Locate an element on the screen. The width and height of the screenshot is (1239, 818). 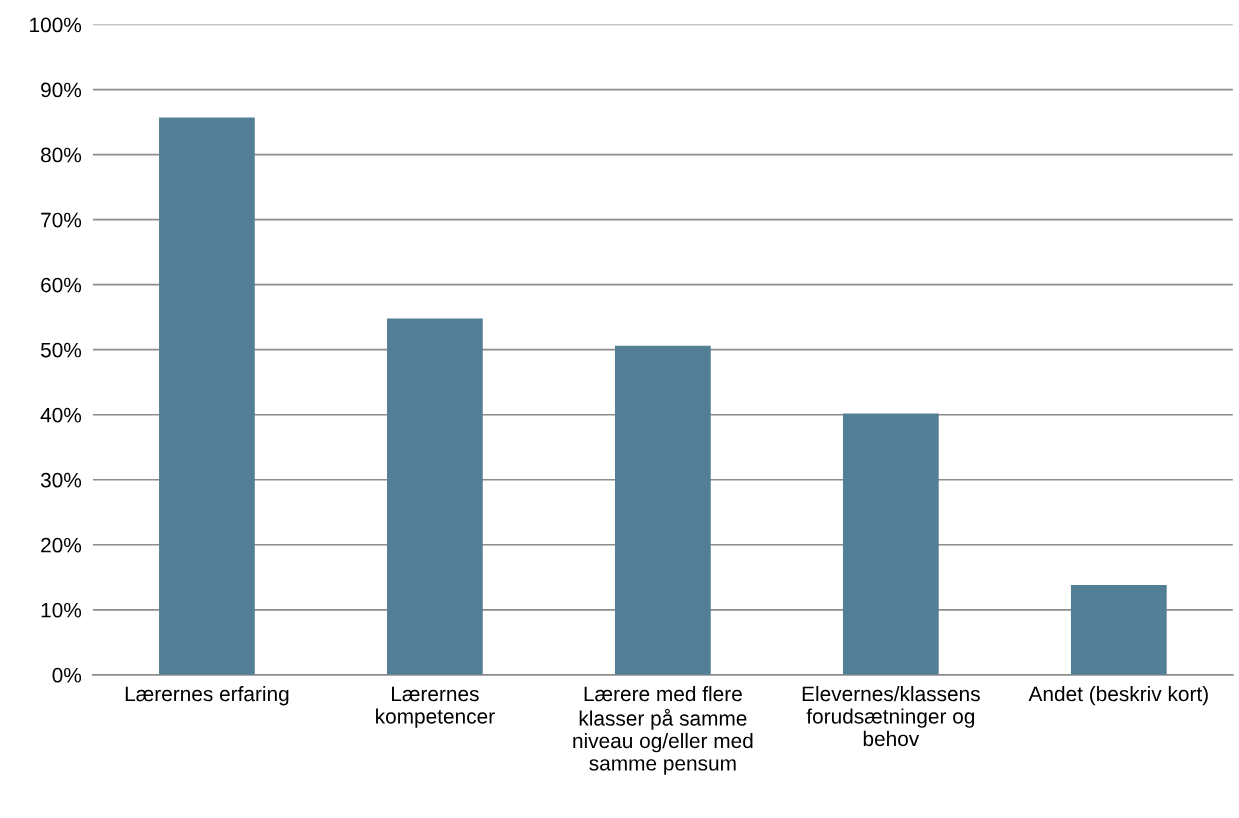
y-tick-label: 40% is located at coordinates (61, 415).